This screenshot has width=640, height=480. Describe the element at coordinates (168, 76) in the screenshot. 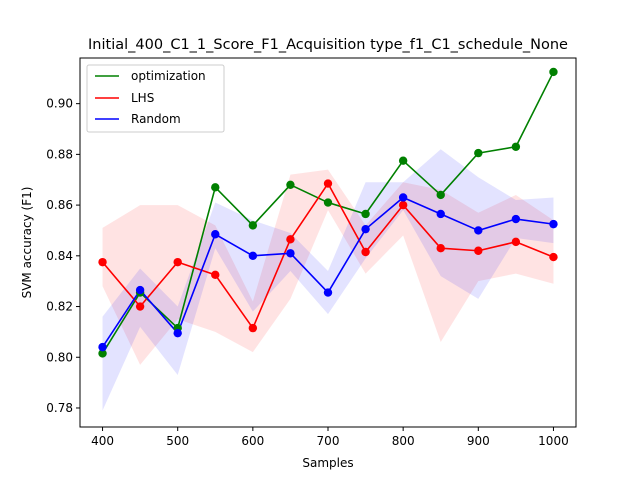

I see `legend-label-optimization: optimization` at that location.